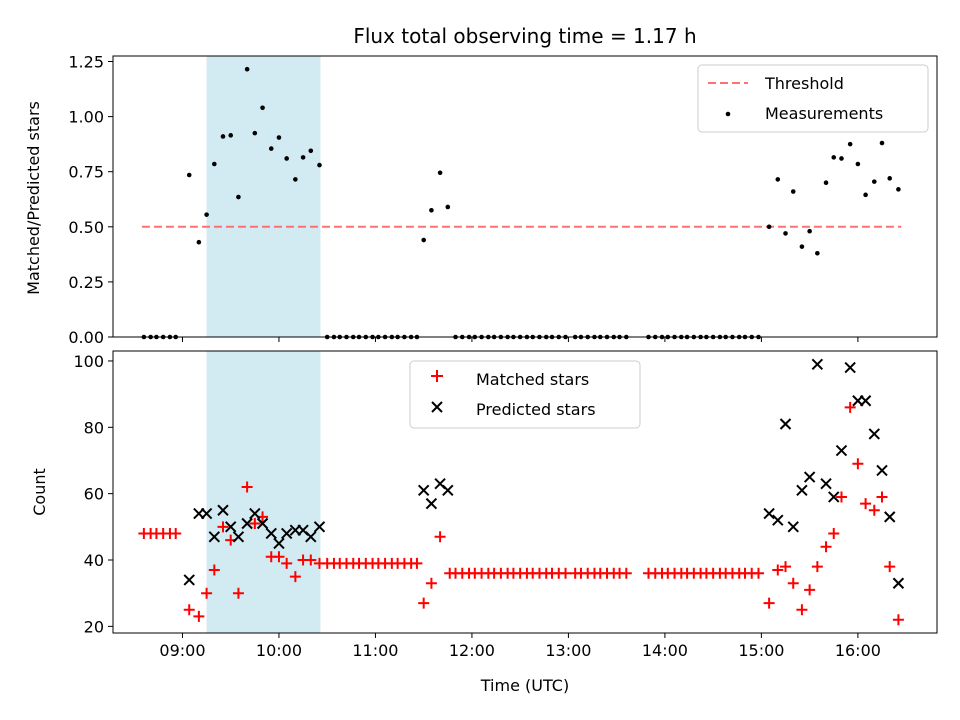 The image size is (960, 720). What do you see at coordinates (536, 409) in the screenshot?
I see `legend-predicted-label: Predicted stars` at bounding box center [536, 409].